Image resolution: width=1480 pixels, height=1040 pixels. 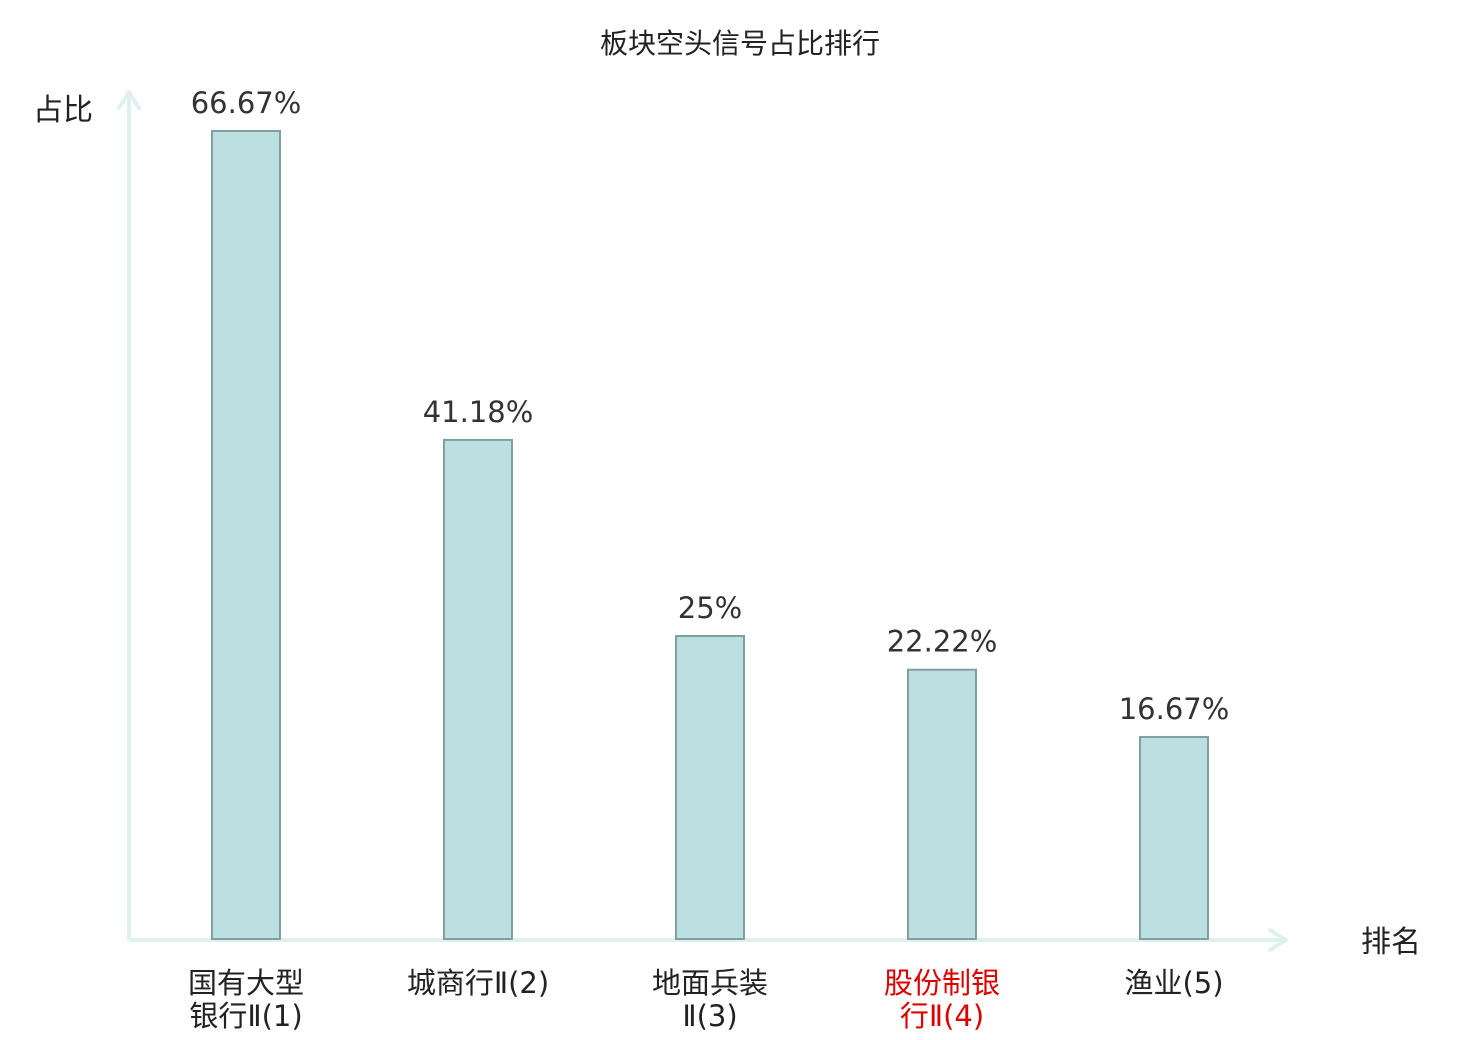 I want to click on x-tick-label: 渔业(5), so click(x=1173, y=983).